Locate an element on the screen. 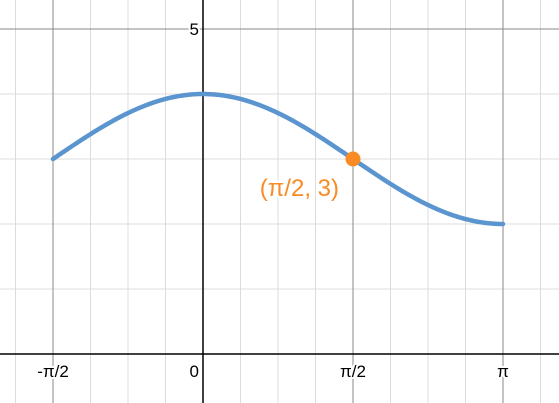 The width and height of the screenshot is (559, 403). x-tick-label: 0 is located at coordinates (194, 371).